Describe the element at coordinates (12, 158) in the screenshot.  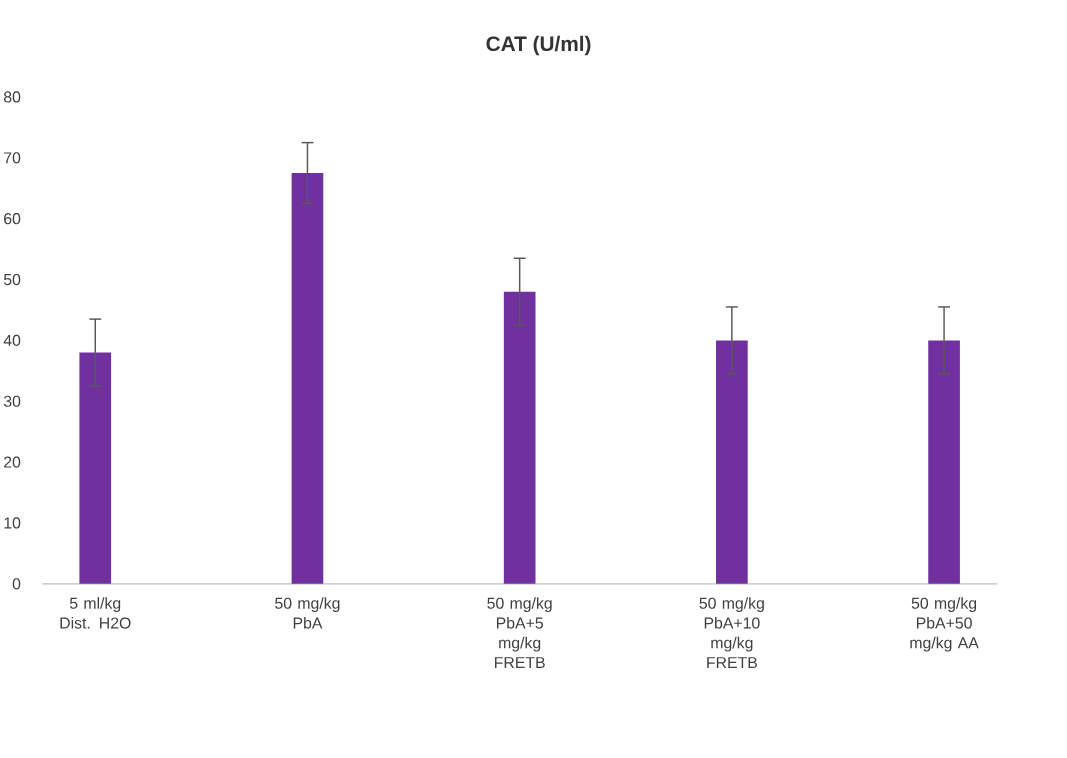
I see `y-tick-label: 70` at that location.